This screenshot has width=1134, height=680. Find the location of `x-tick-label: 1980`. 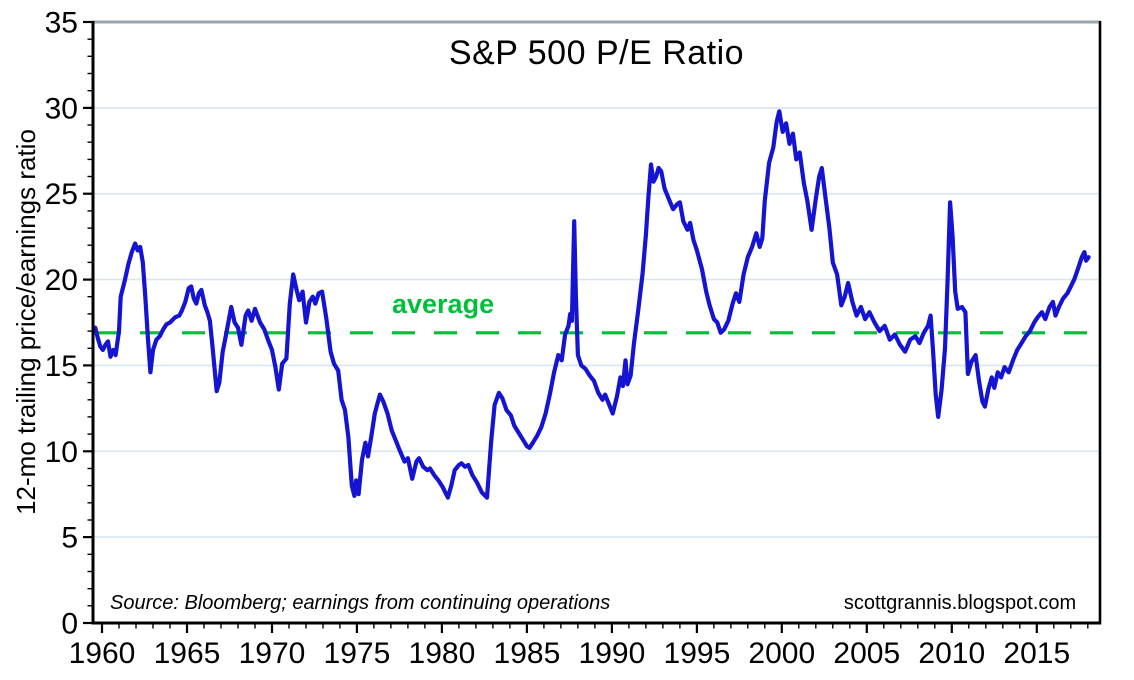

x-tick-label: 1980 is located at coordinates (442, 653).